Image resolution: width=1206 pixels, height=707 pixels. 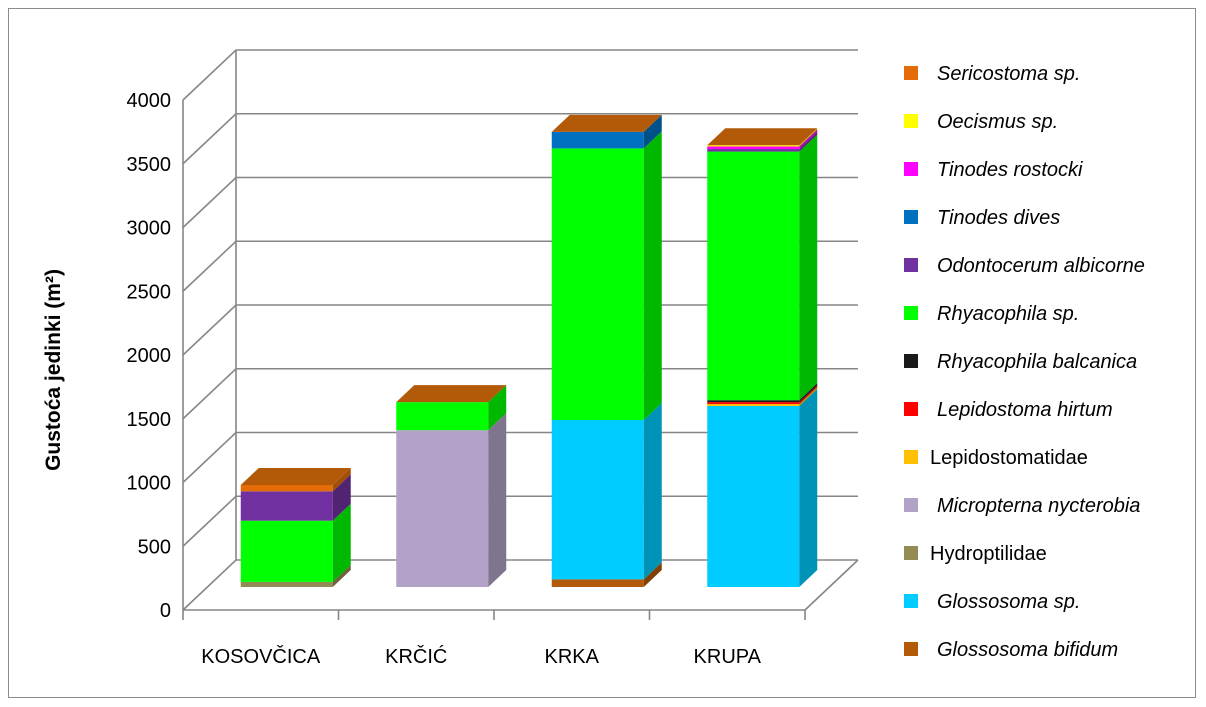 I want to click on legend-label: Tinodes dives, so click(x=998, y=218).